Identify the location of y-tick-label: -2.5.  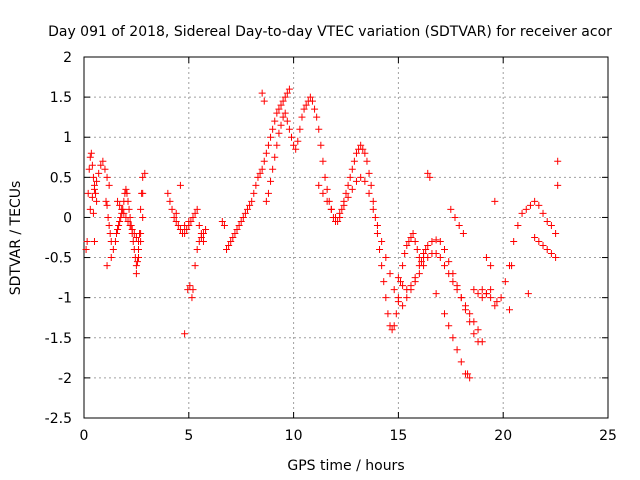
(58, 419).